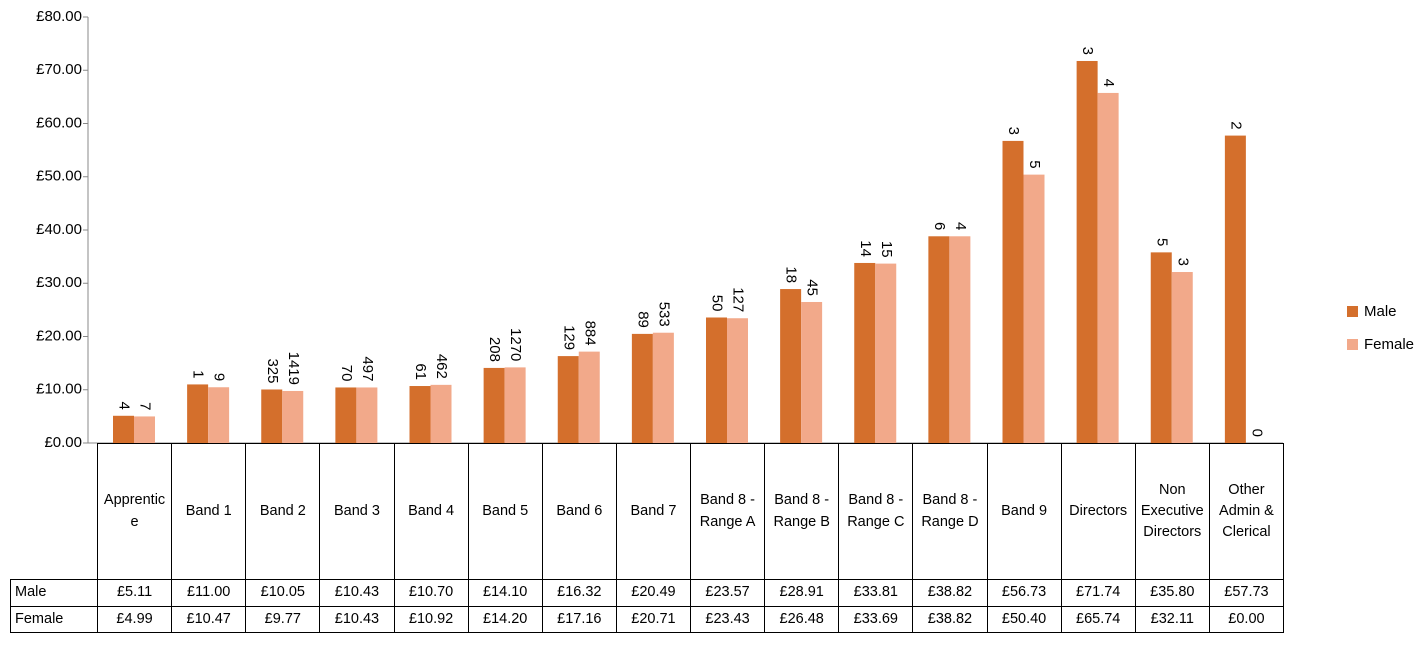 The height and width of the screenshot is (649, 1416). I want to click on table-value: £10.92, so click(431, 619).